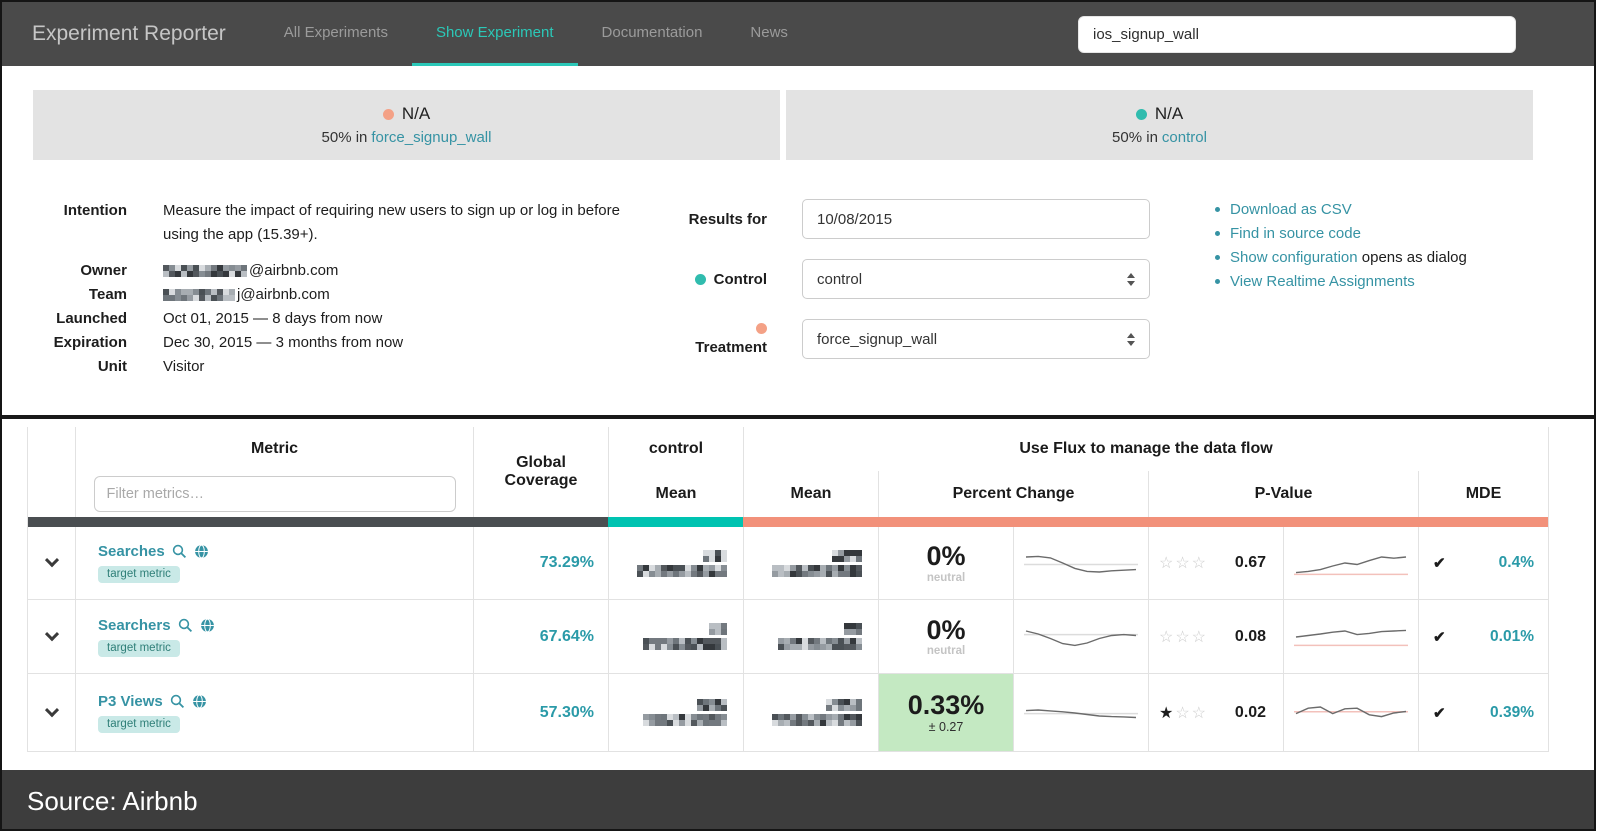  What do you see at coordinates (294, 270) in the screenshot?
I see `owner-domain: @airbnb.com` at bounding box center [294, 270].